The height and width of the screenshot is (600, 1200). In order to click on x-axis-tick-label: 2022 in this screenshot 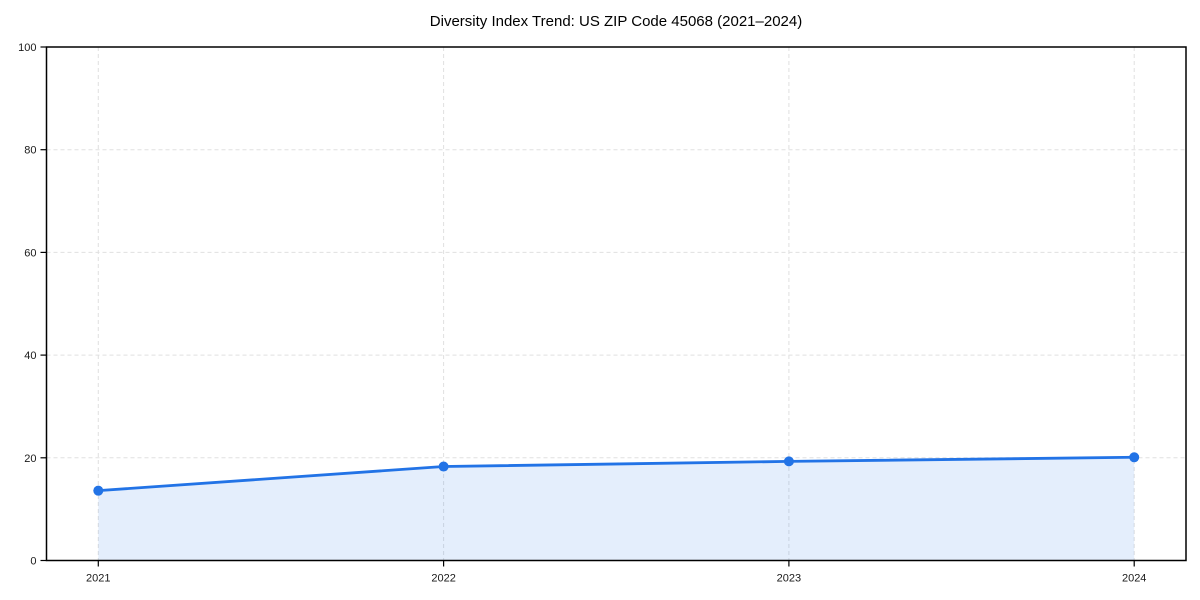, I will do `click(443, 579)`.